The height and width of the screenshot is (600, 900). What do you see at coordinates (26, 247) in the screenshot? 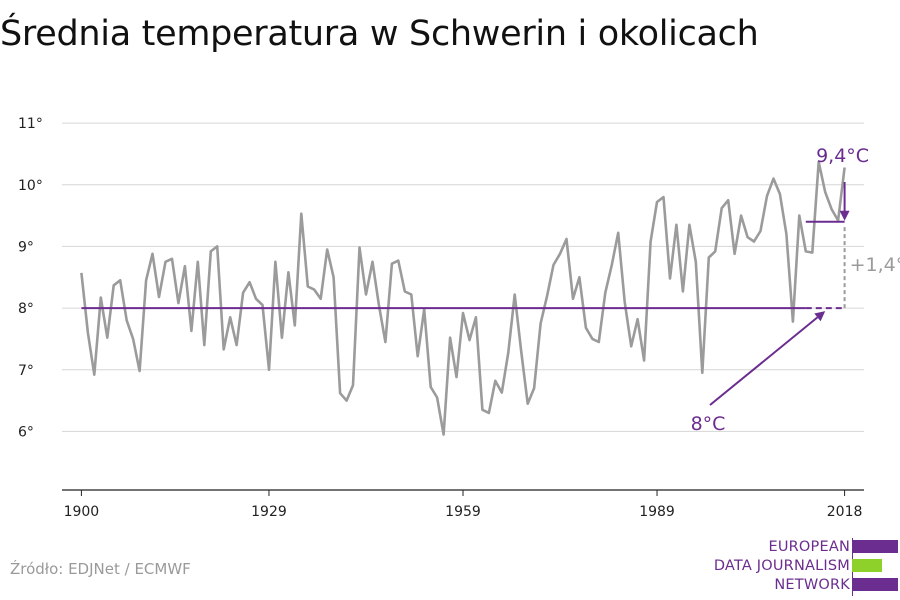
I see `y-tick-label: 9°` at bounding box center [26, 247].